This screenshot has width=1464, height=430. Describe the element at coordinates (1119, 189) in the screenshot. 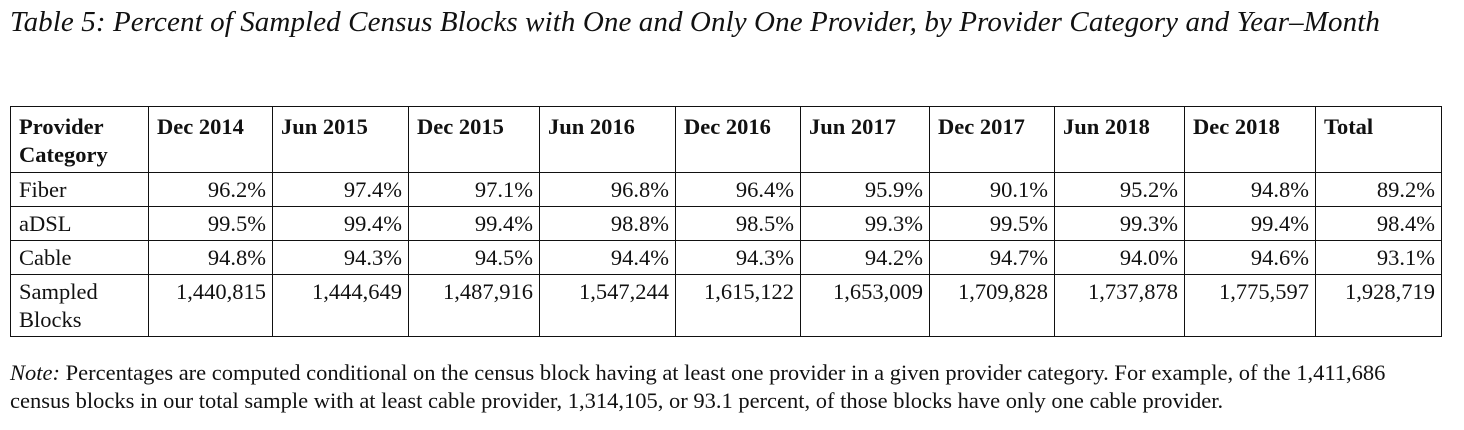

I see `table-cell: 95.2%` at that location.